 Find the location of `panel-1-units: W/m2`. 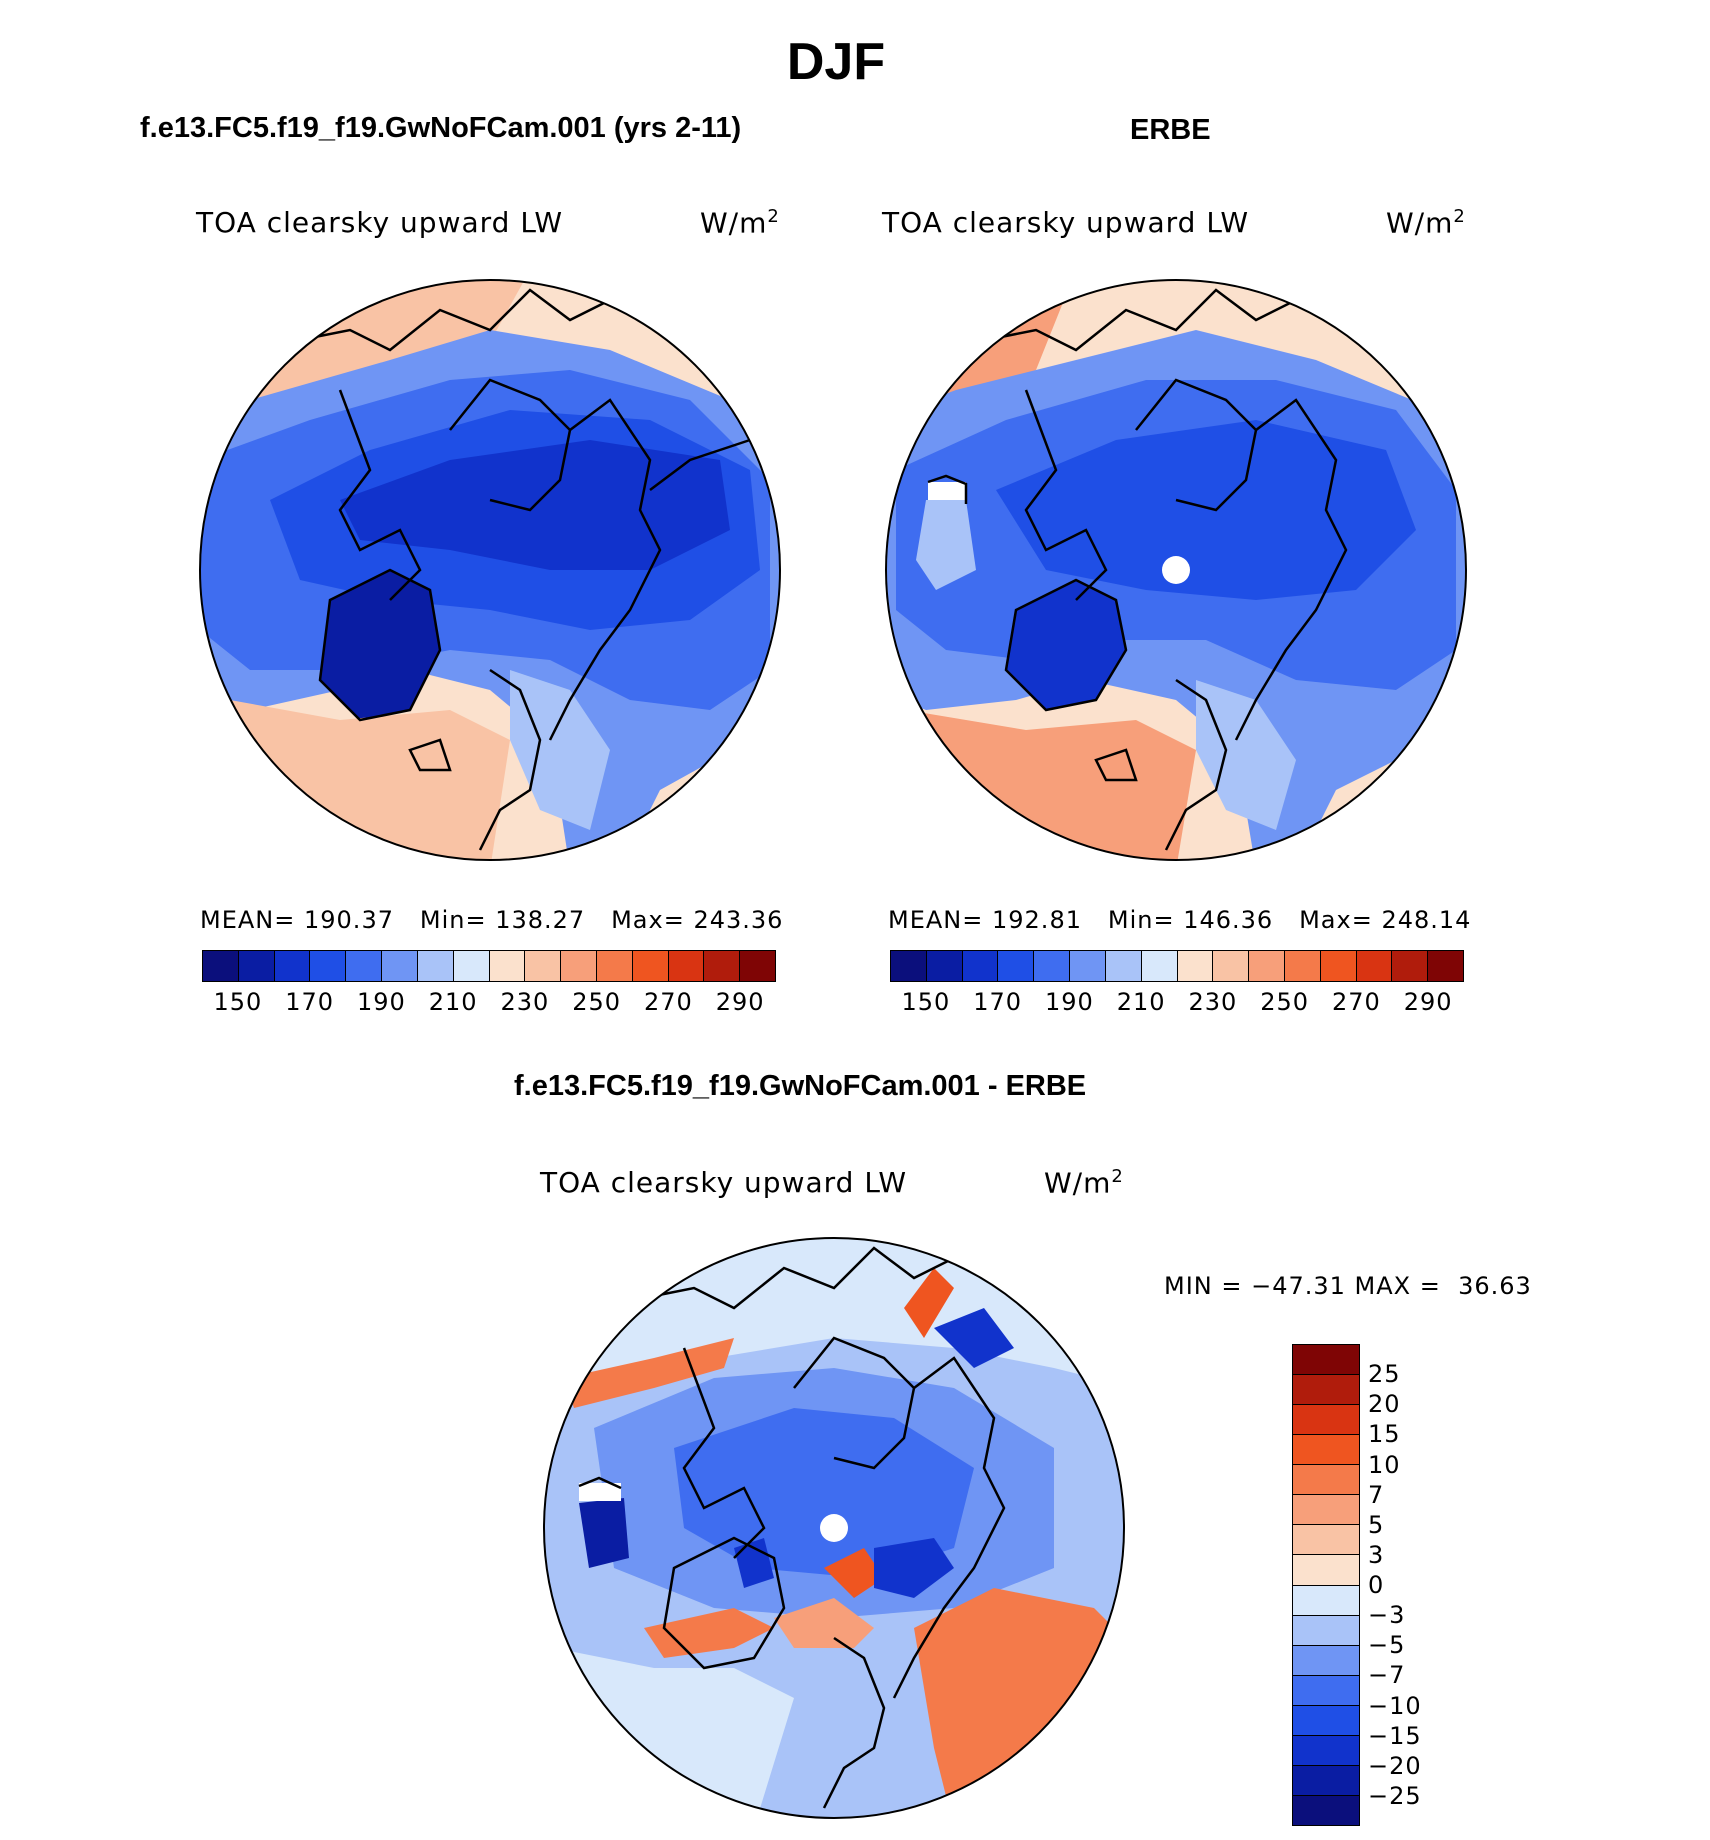

panel-1-units: W/m2 is located at coordinates (740, 222).